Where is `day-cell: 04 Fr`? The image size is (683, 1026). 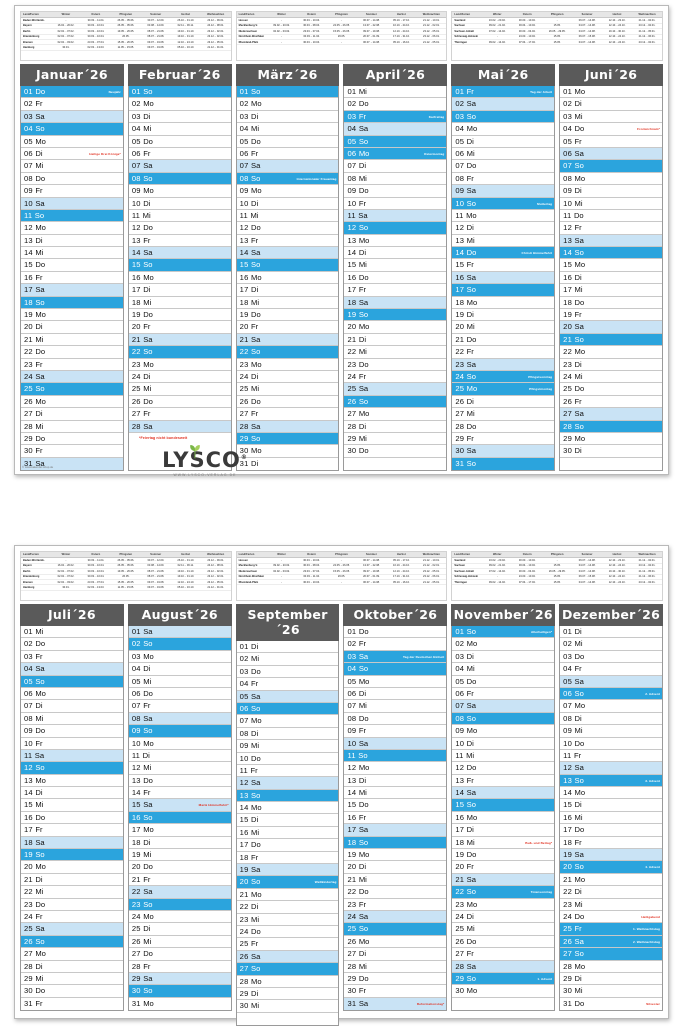 day-cell: 04 Fr is located at coordinates (287, 684).